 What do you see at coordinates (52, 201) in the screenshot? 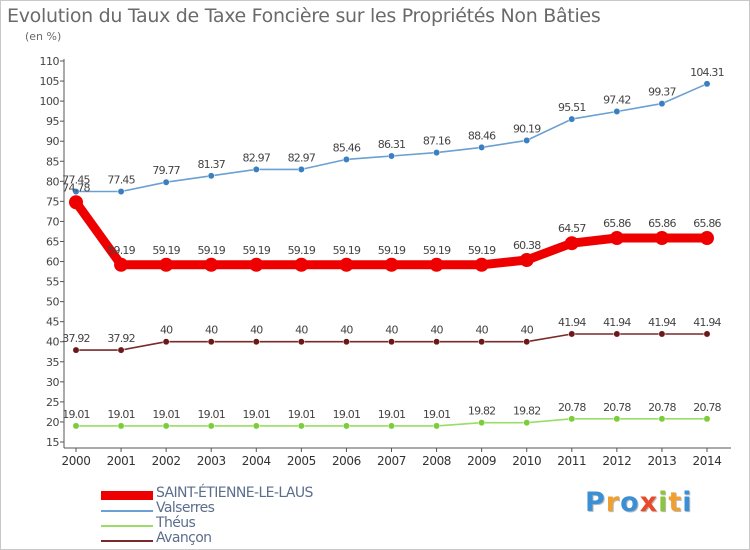
I see `y-tick-label: 75` at bounding box center [52, 201].